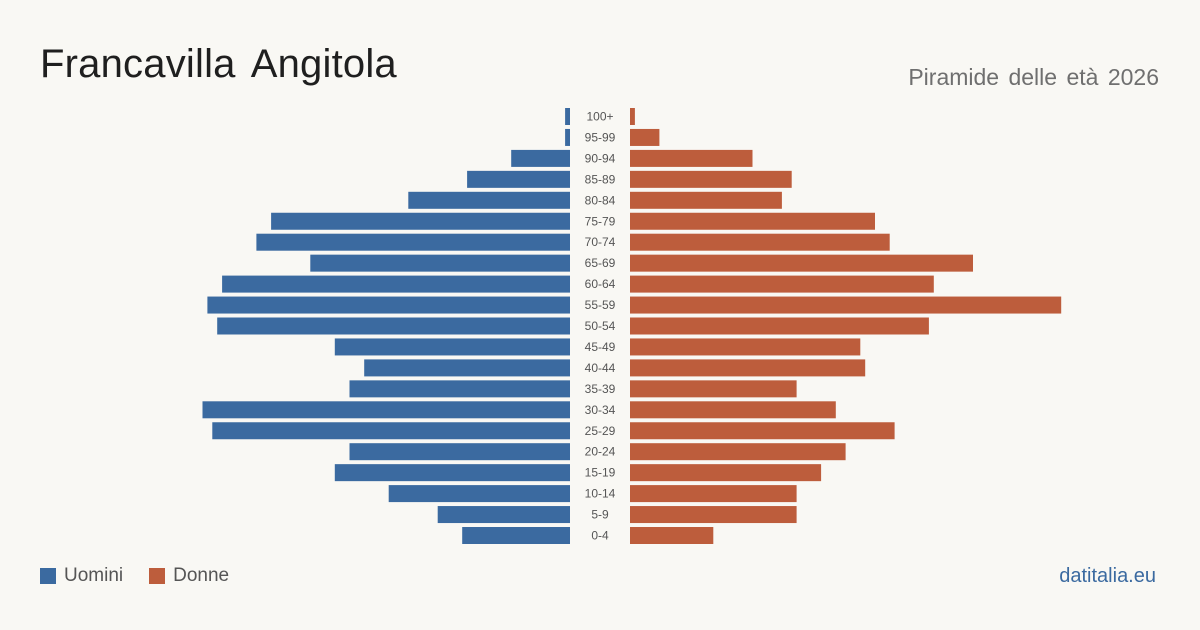 This screenshot has height=630, width=1200. What do you see at coordinates (600, 137) in the screenshot?
I see `age-label-95-99: 95-99` at bounding box center [600, 137].